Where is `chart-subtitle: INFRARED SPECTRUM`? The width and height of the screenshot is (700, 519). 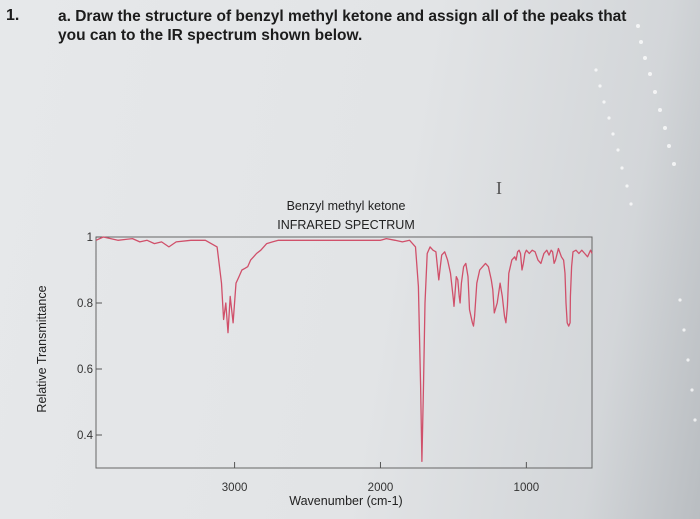 chart-subtitle: INFRARED SPECTRUM is located at coordinates (346, 225).